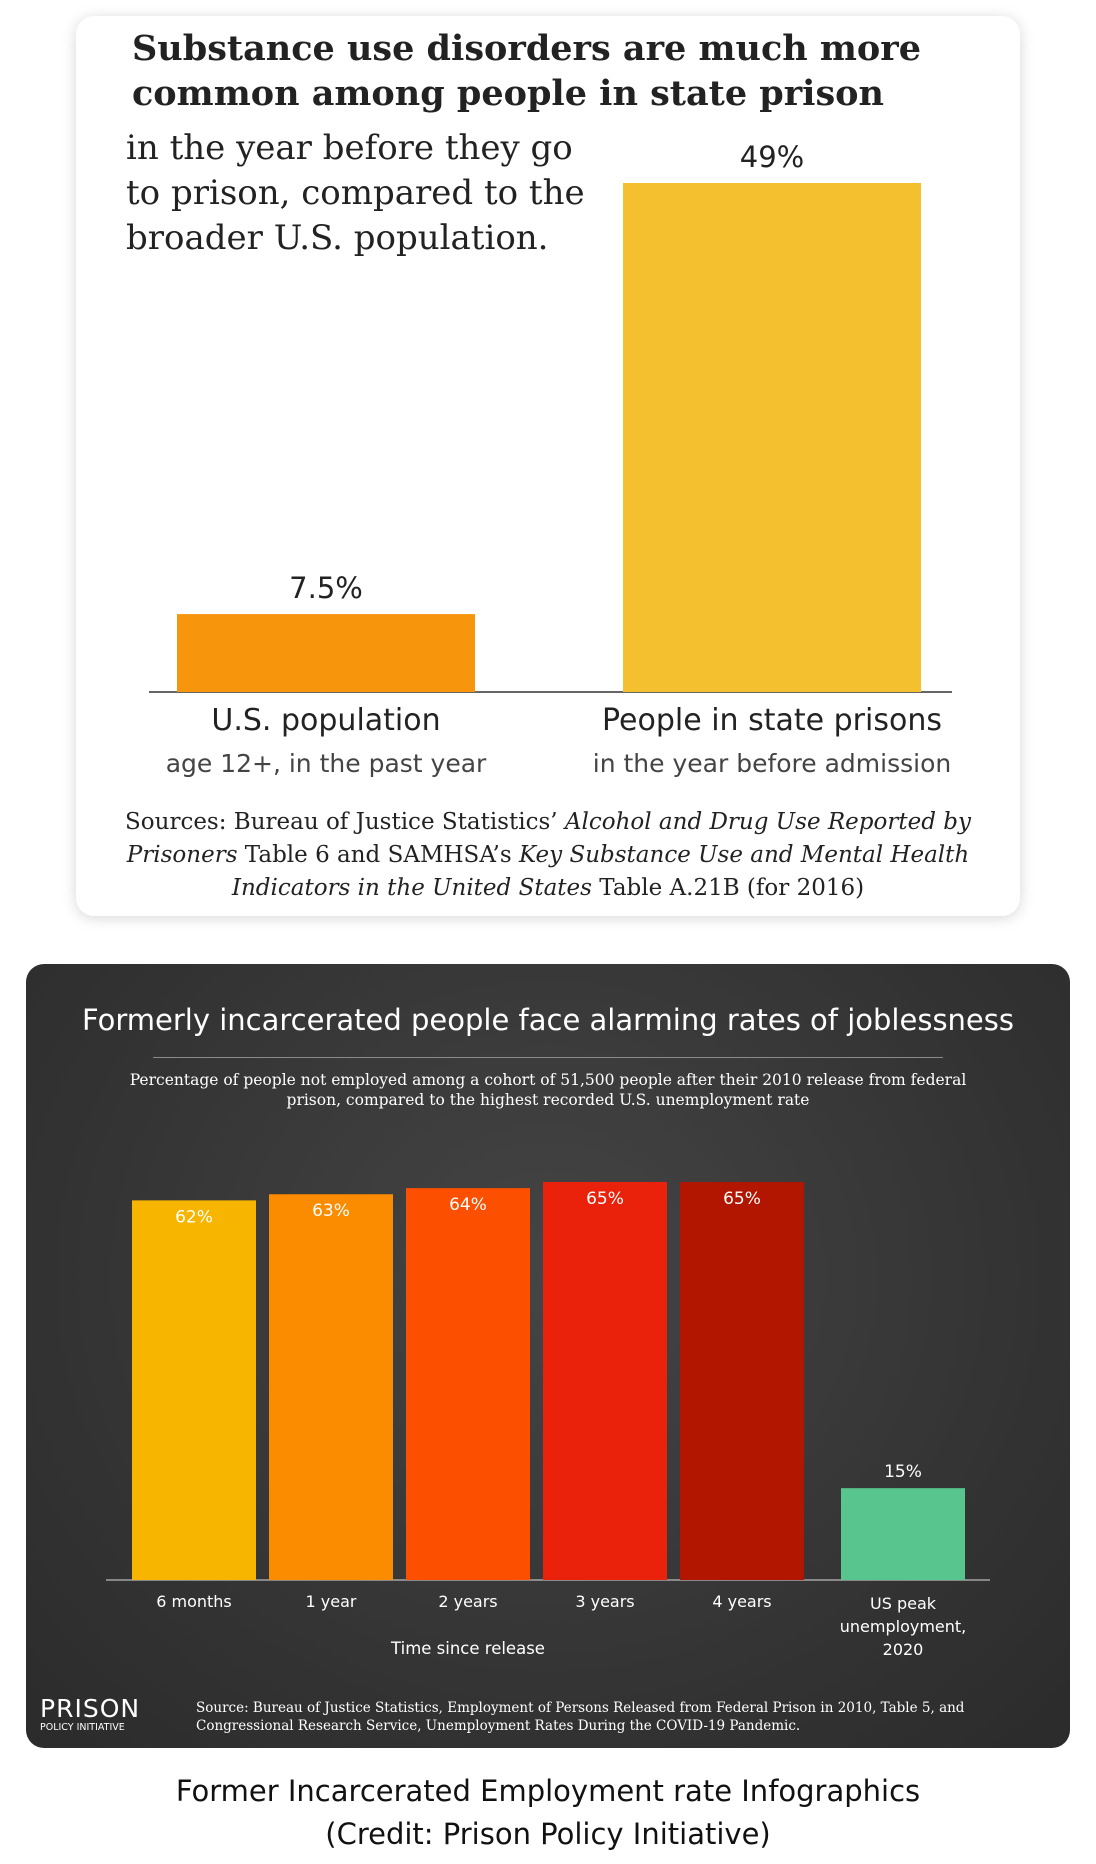 Image resolution: width=1096 pixels, height=1864 pixels. What do you see at coordinates (467, 1648) in the screenshot?
I see `x-axis-title: Time since release` at bounding box center [467, 1648].